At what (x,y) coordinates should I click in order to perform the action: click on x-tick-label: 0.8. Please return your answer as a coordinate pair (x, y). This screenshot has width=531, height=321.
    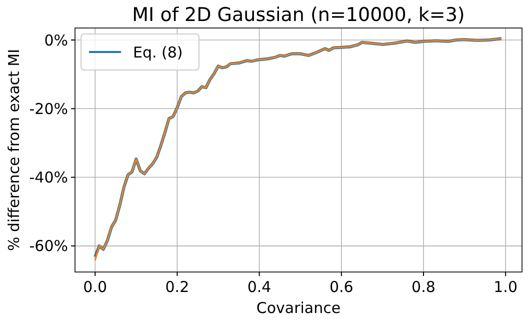
    Looking at the image, I should click on (424, 287).